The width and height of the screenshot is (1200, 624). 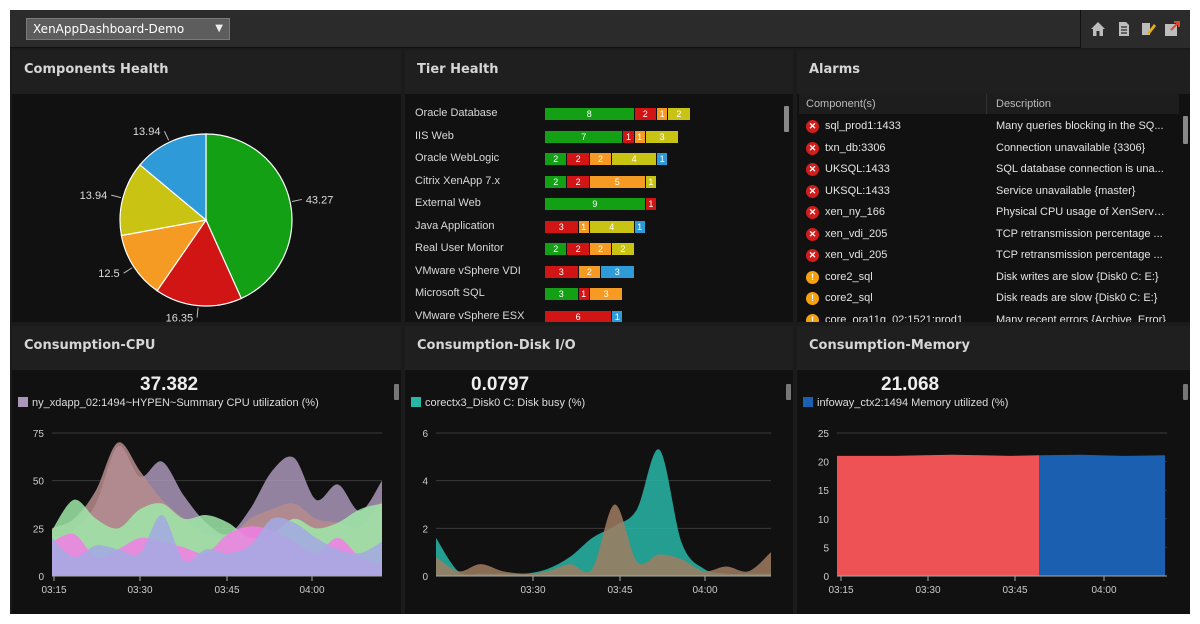 I want to click on tier-label: VMware vSphere VDI, so click(x=468, y=270).